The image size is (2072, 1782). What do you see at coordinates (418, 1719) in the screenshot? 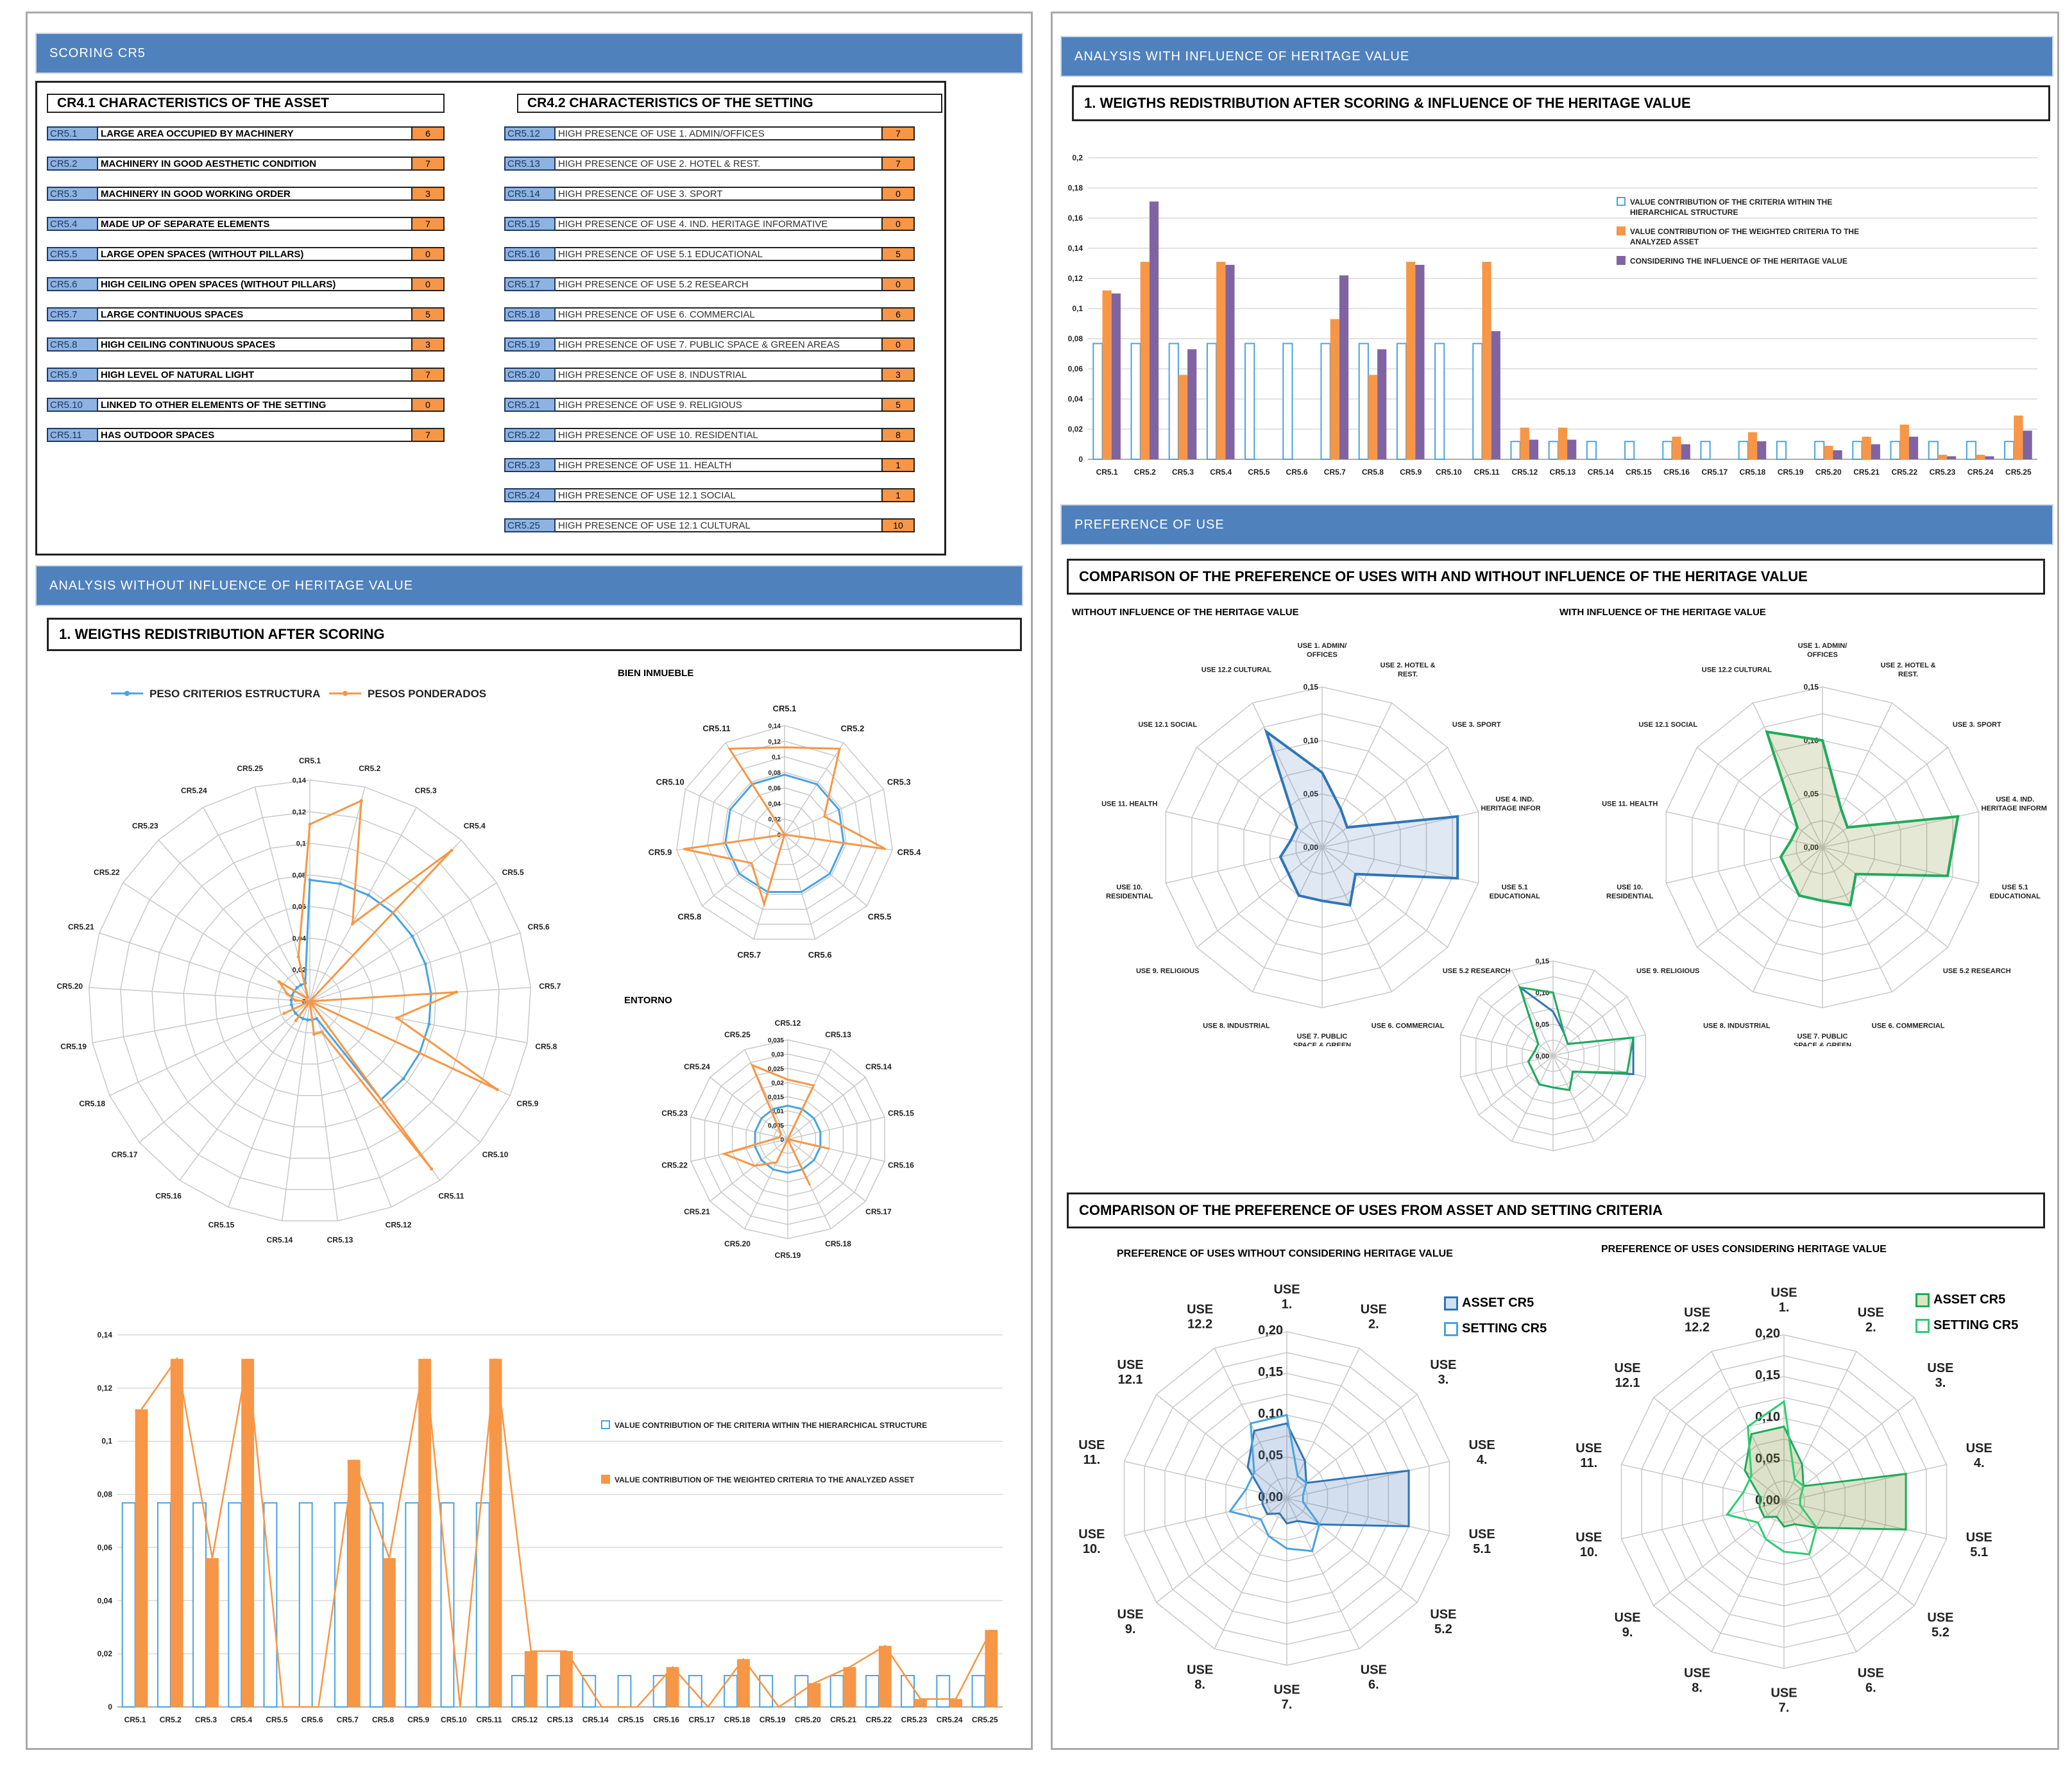
I see `category-label: CR5.9` at bounding box center [418, 1719].